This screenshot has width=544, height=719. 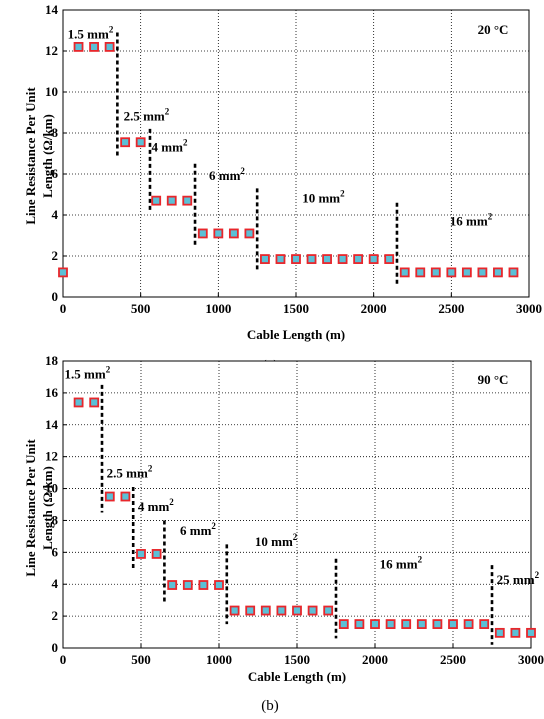 I want to click on section-label: 2.5 mm2, so click(x=130, y=471).